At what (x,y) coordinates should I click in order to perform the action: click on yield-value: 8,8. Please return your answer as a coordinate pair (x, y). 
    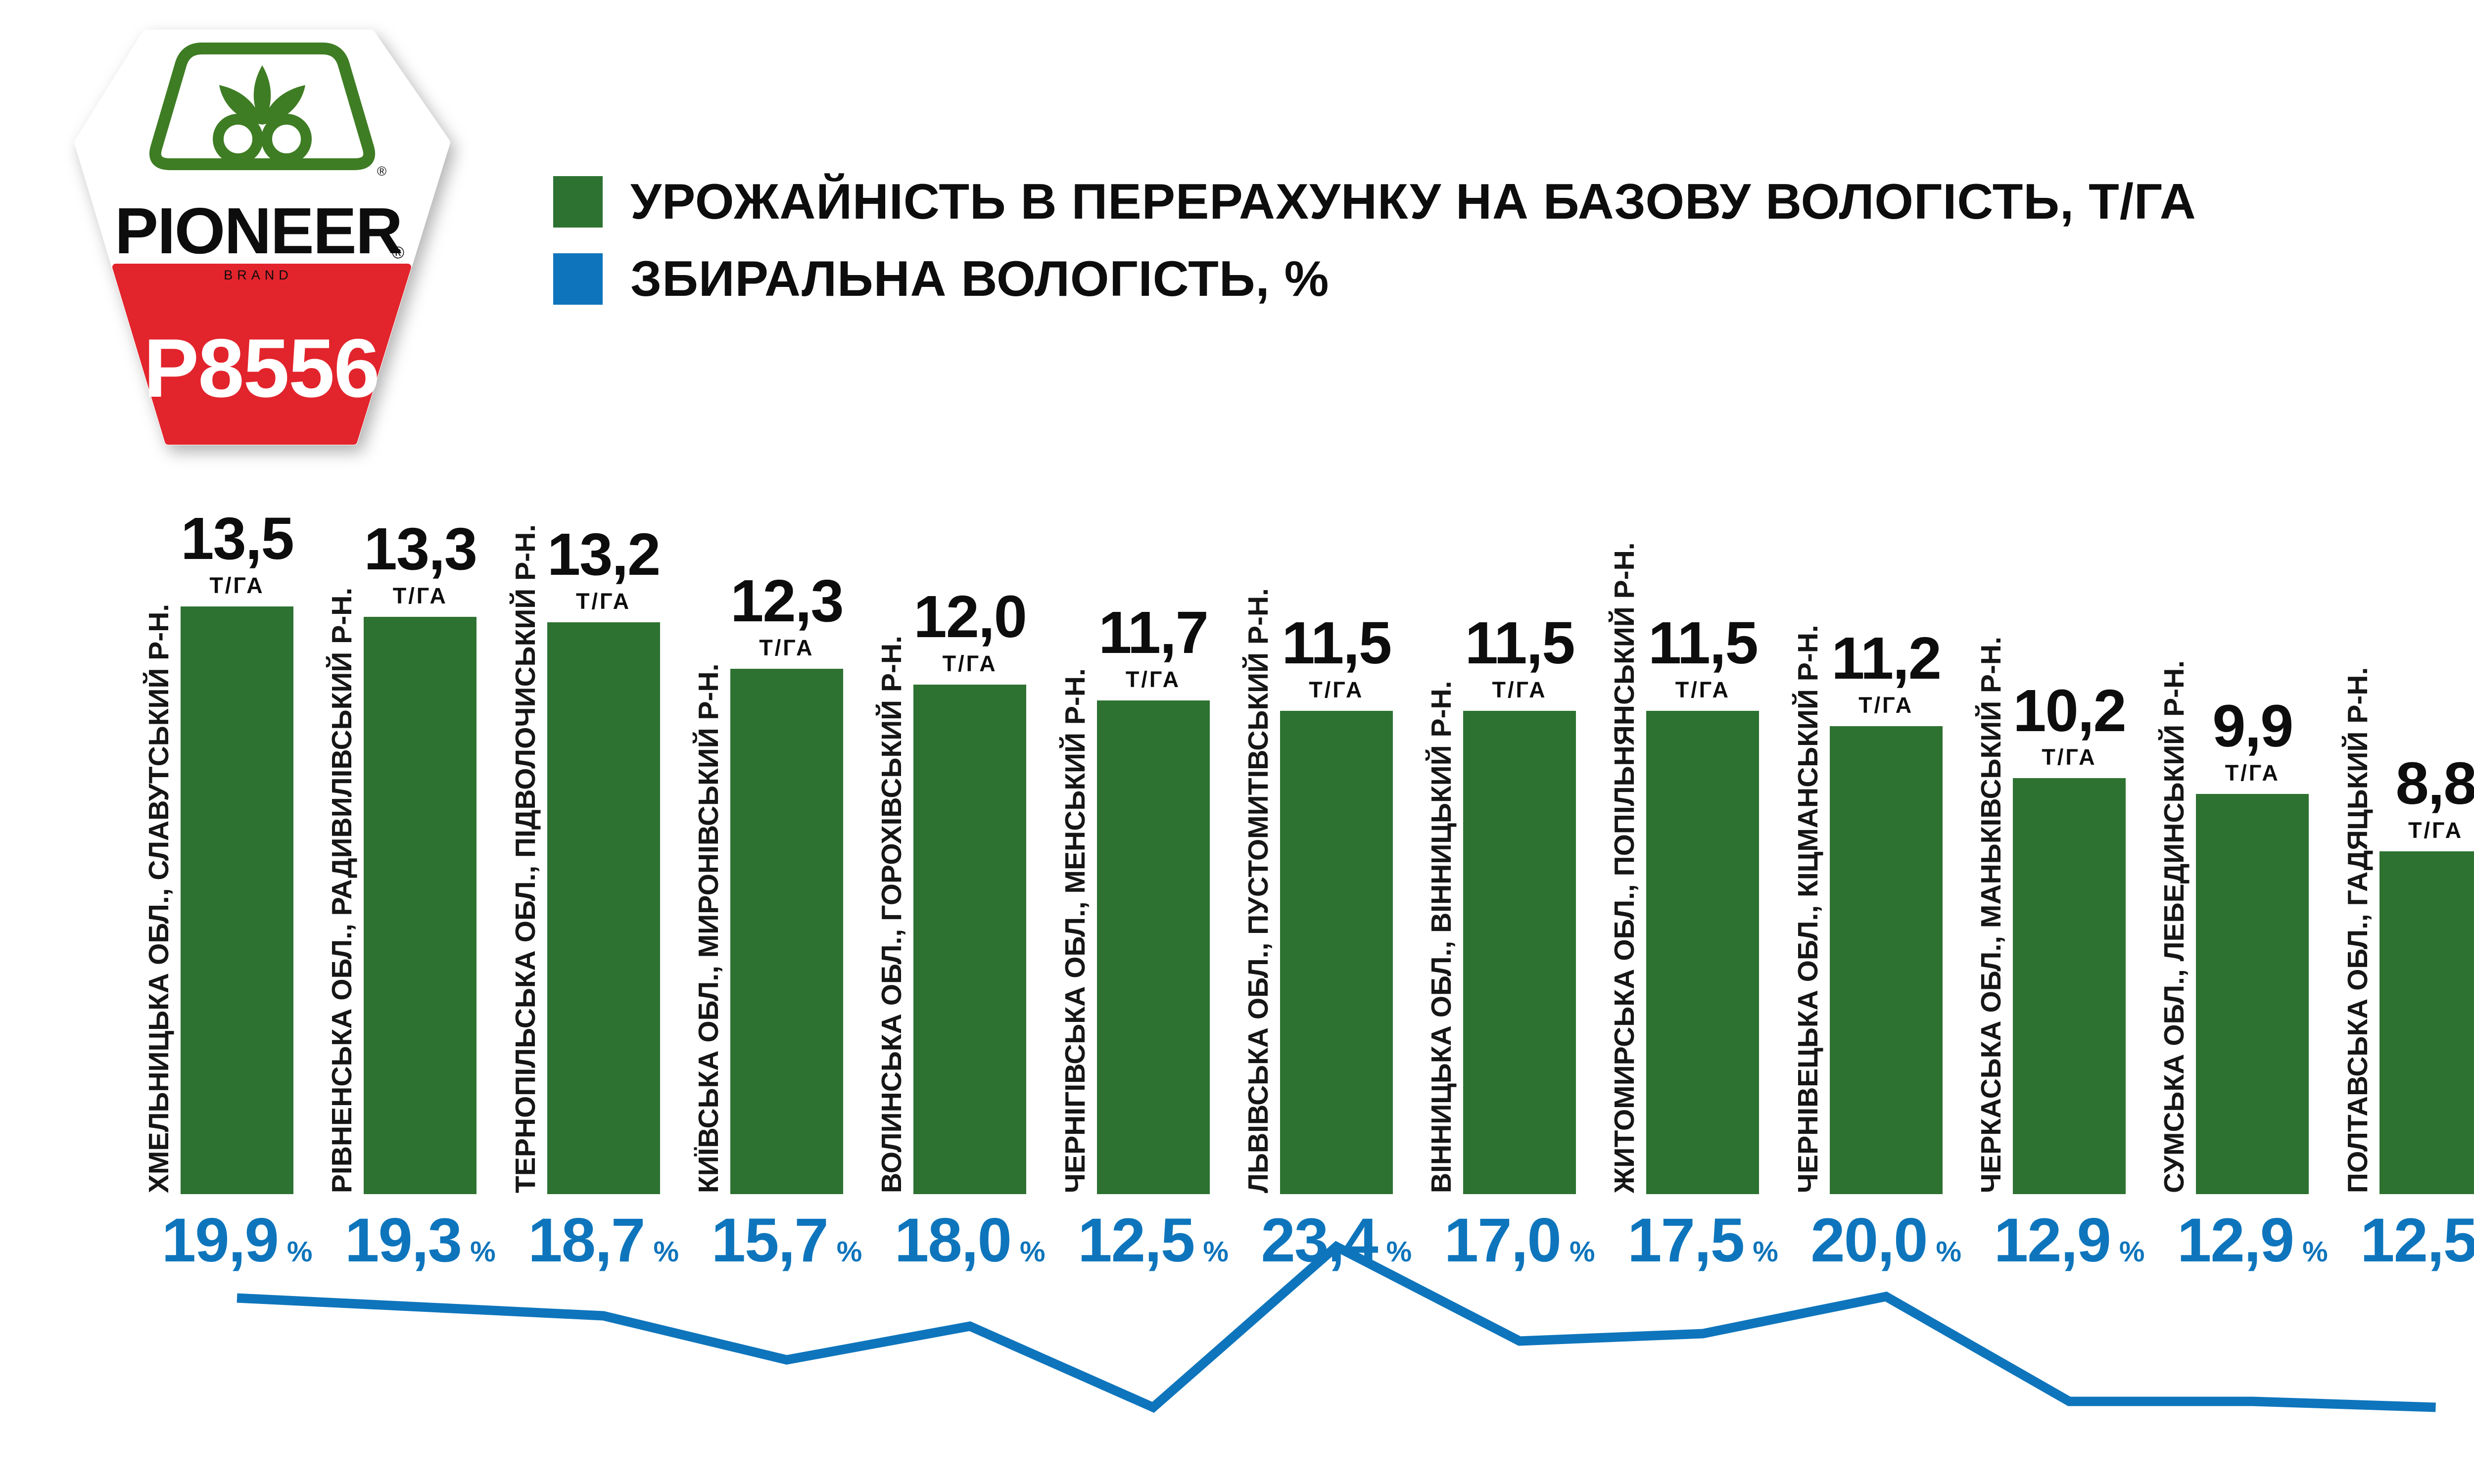
    Looking at the image, I should click on (2435, 783).